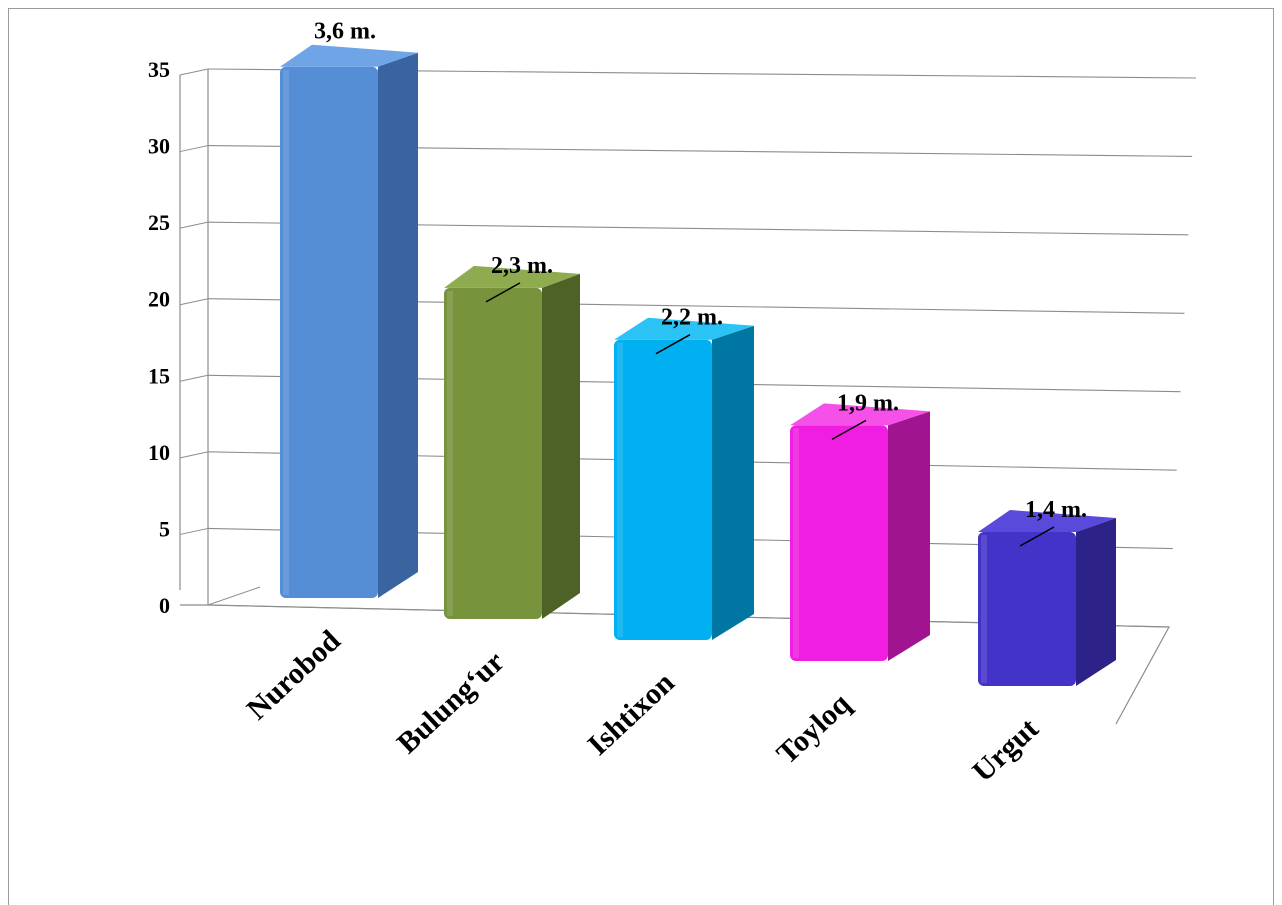  What do you see at coordinates (631, 714) in the screenshot?
I see `x-category-label: Ishtixon` at bounding box center [631, 714].